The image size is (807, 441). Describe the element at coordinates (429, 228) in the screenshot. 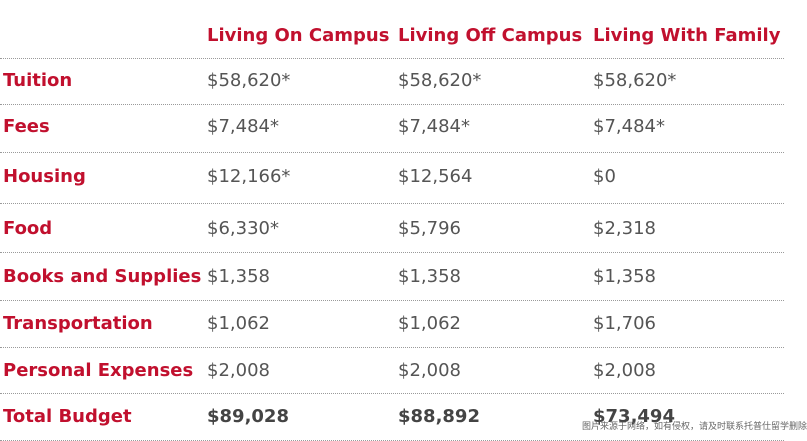

I see `cell-value: $5,796` at that location.